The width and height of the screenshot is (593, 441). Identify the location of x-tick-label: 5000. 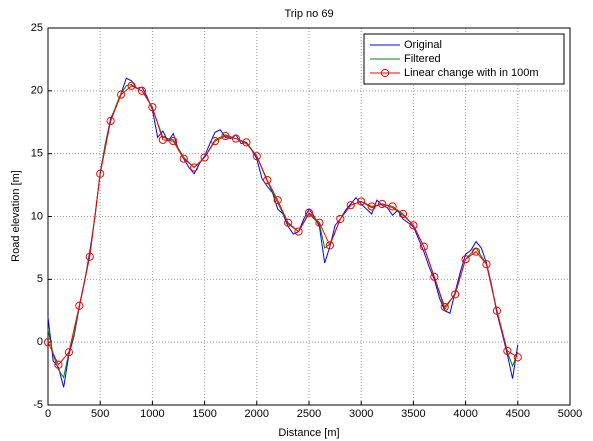
(570, 414).